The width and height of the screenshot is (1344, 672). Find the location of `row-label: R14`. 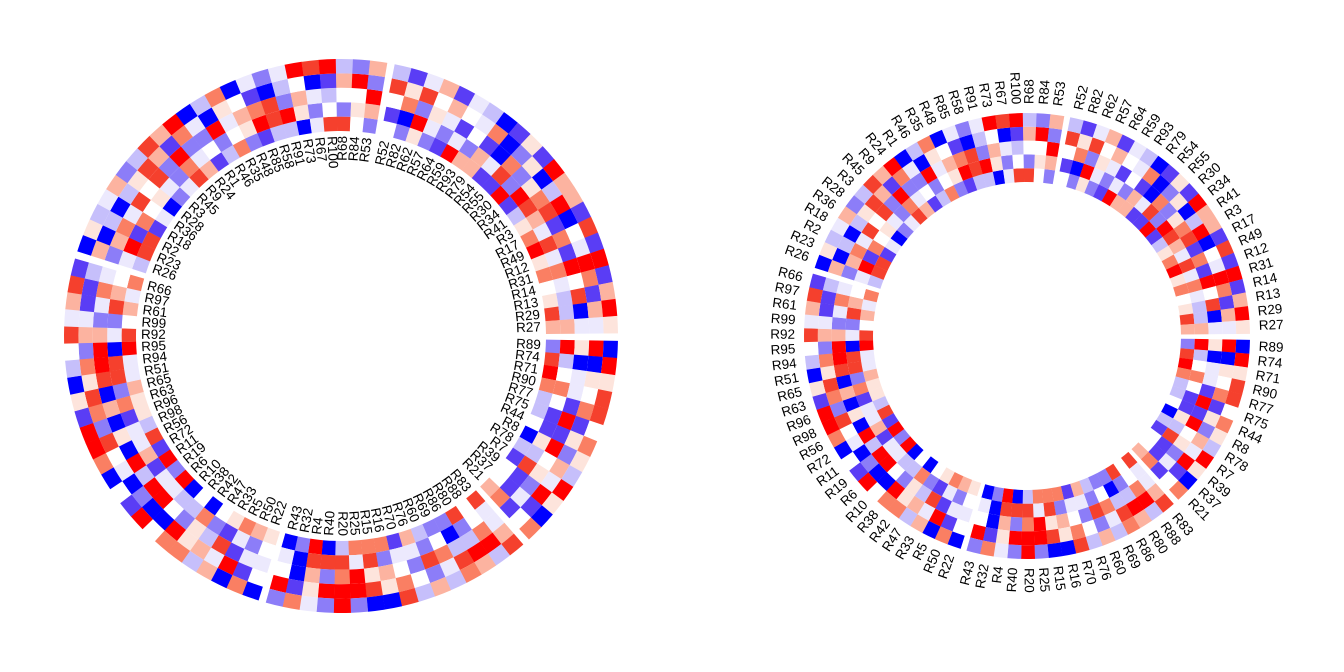

row-label: R14 is located at coordinates (524, 293).